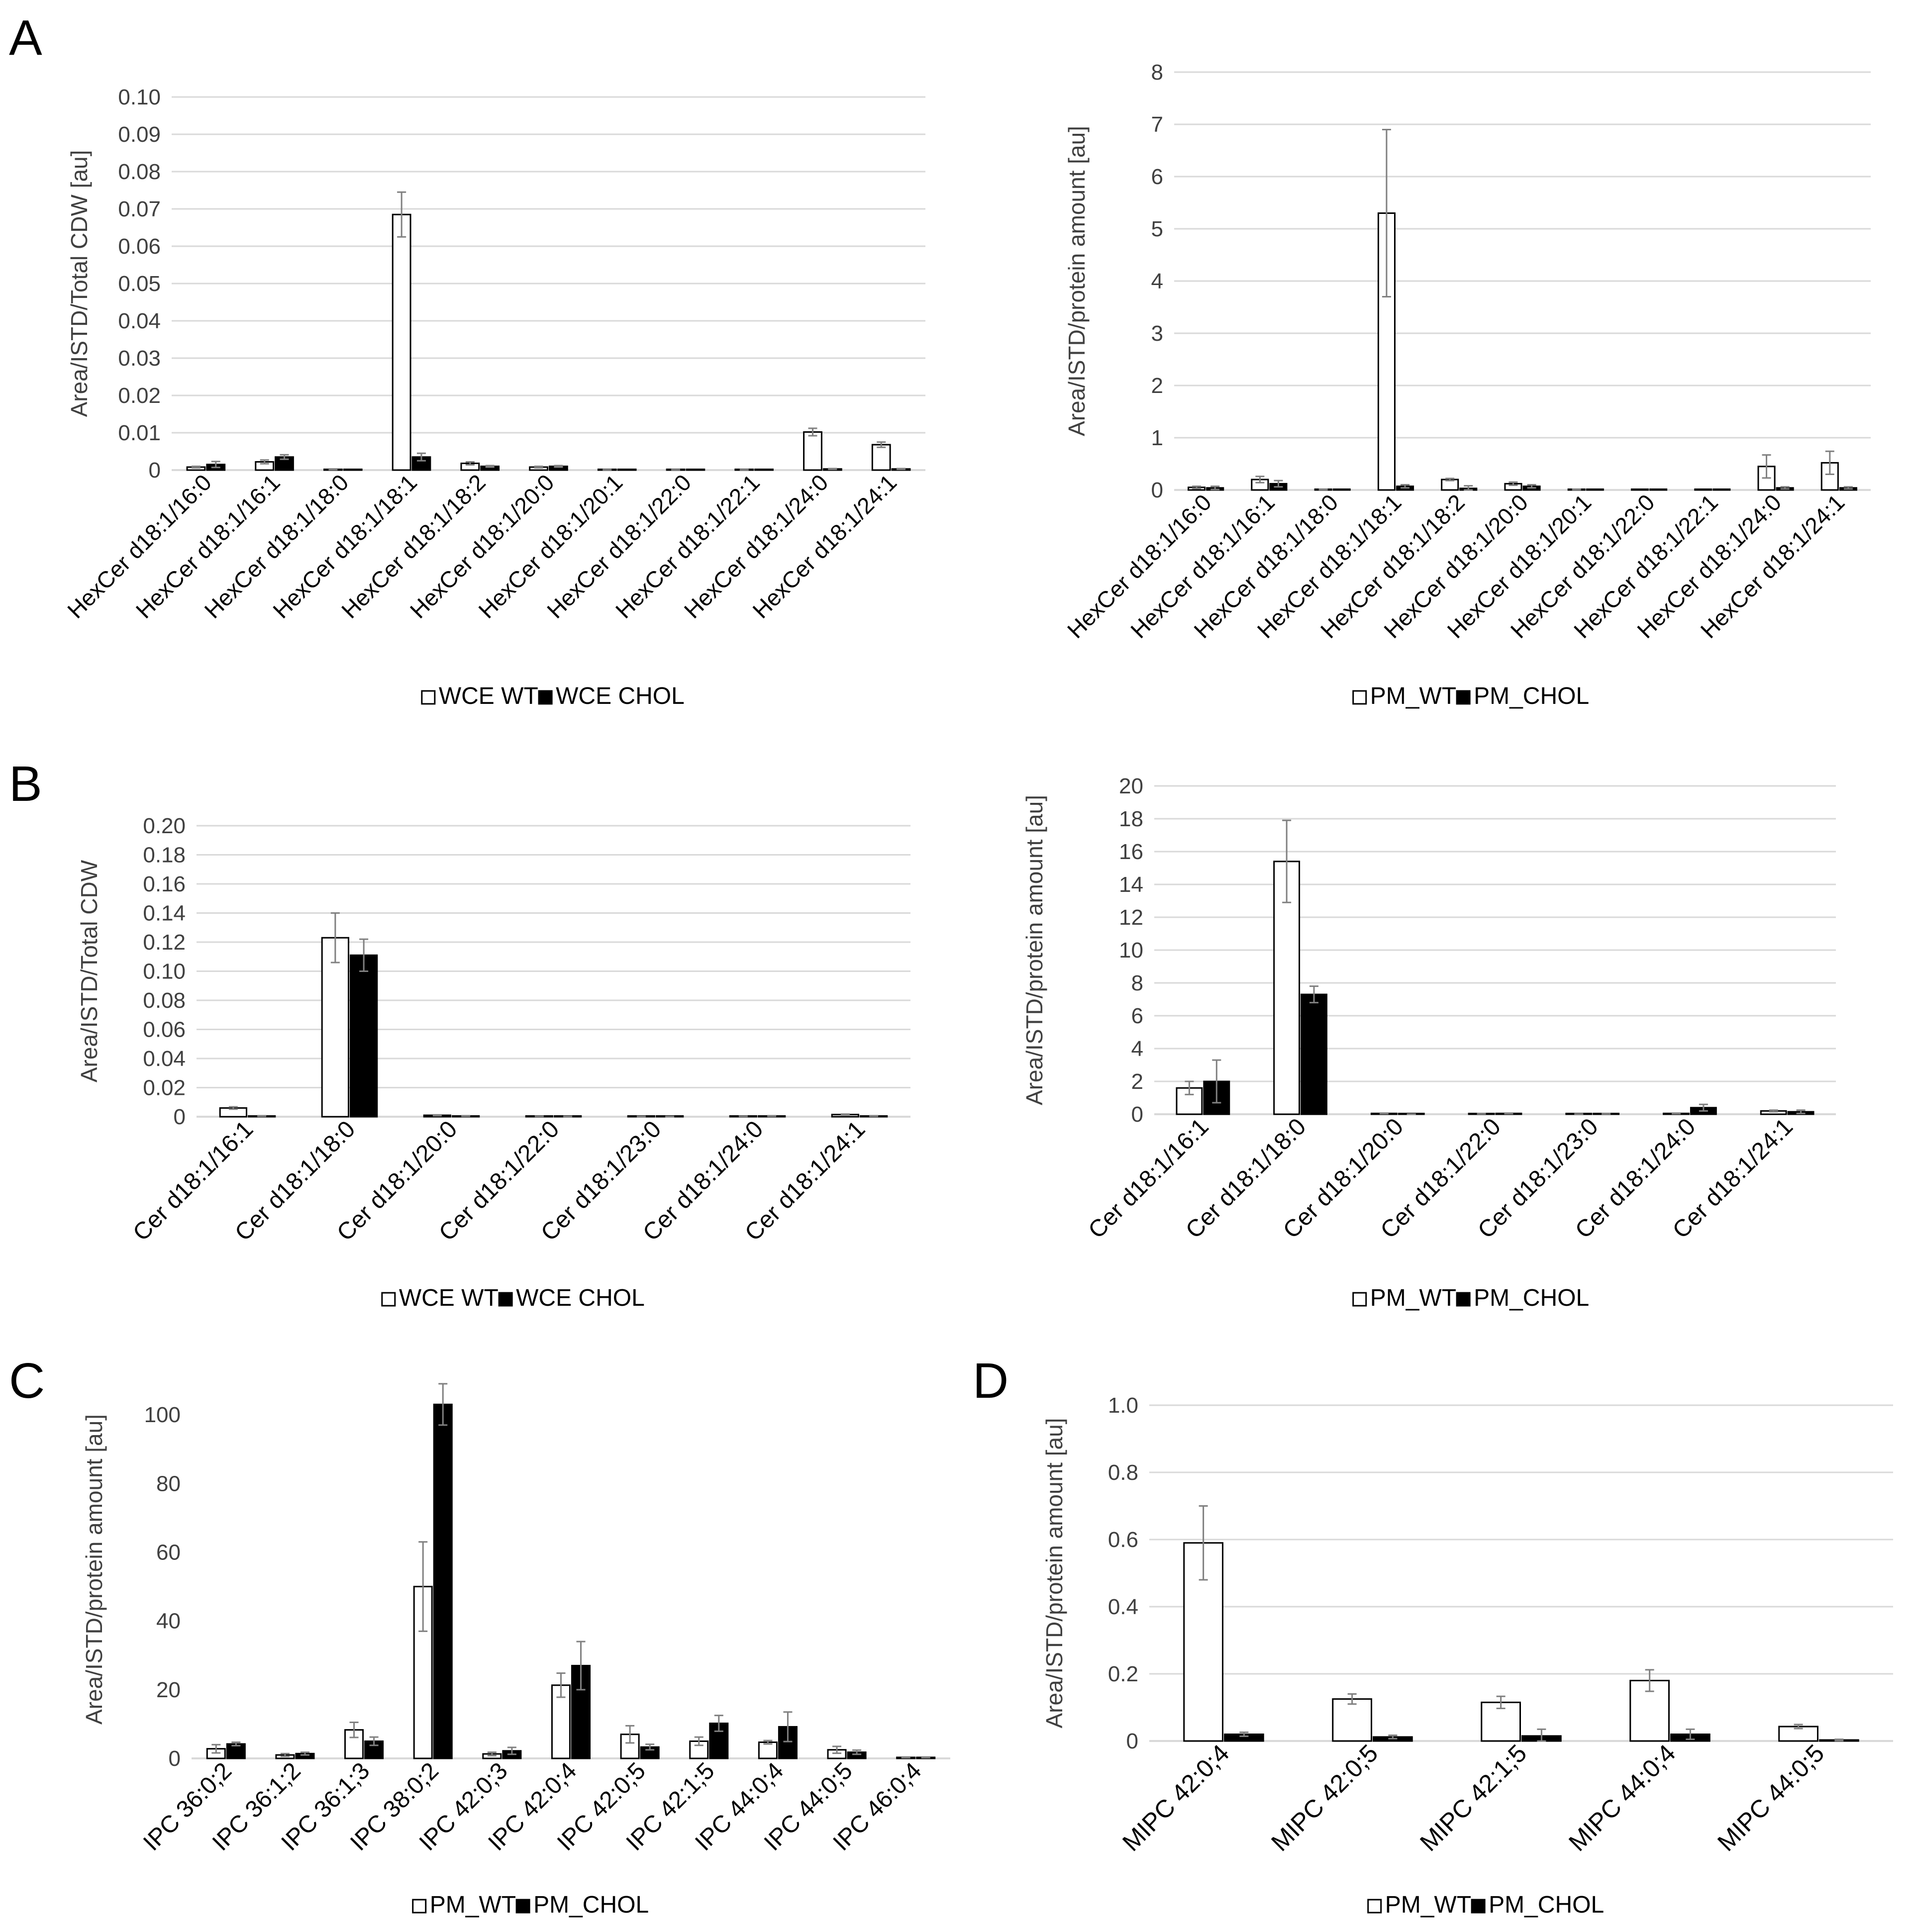  Describe the element at coordinates (1123, 1674) in the screenshot. I see `y-tick-label: 0.2` at that location.